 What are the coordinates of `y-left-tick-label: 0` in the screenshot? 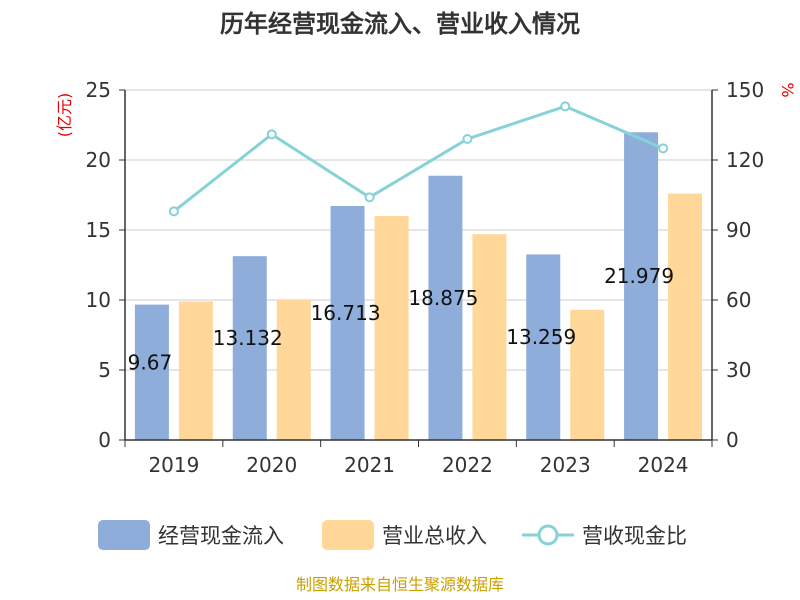 It's located at (104, 440).